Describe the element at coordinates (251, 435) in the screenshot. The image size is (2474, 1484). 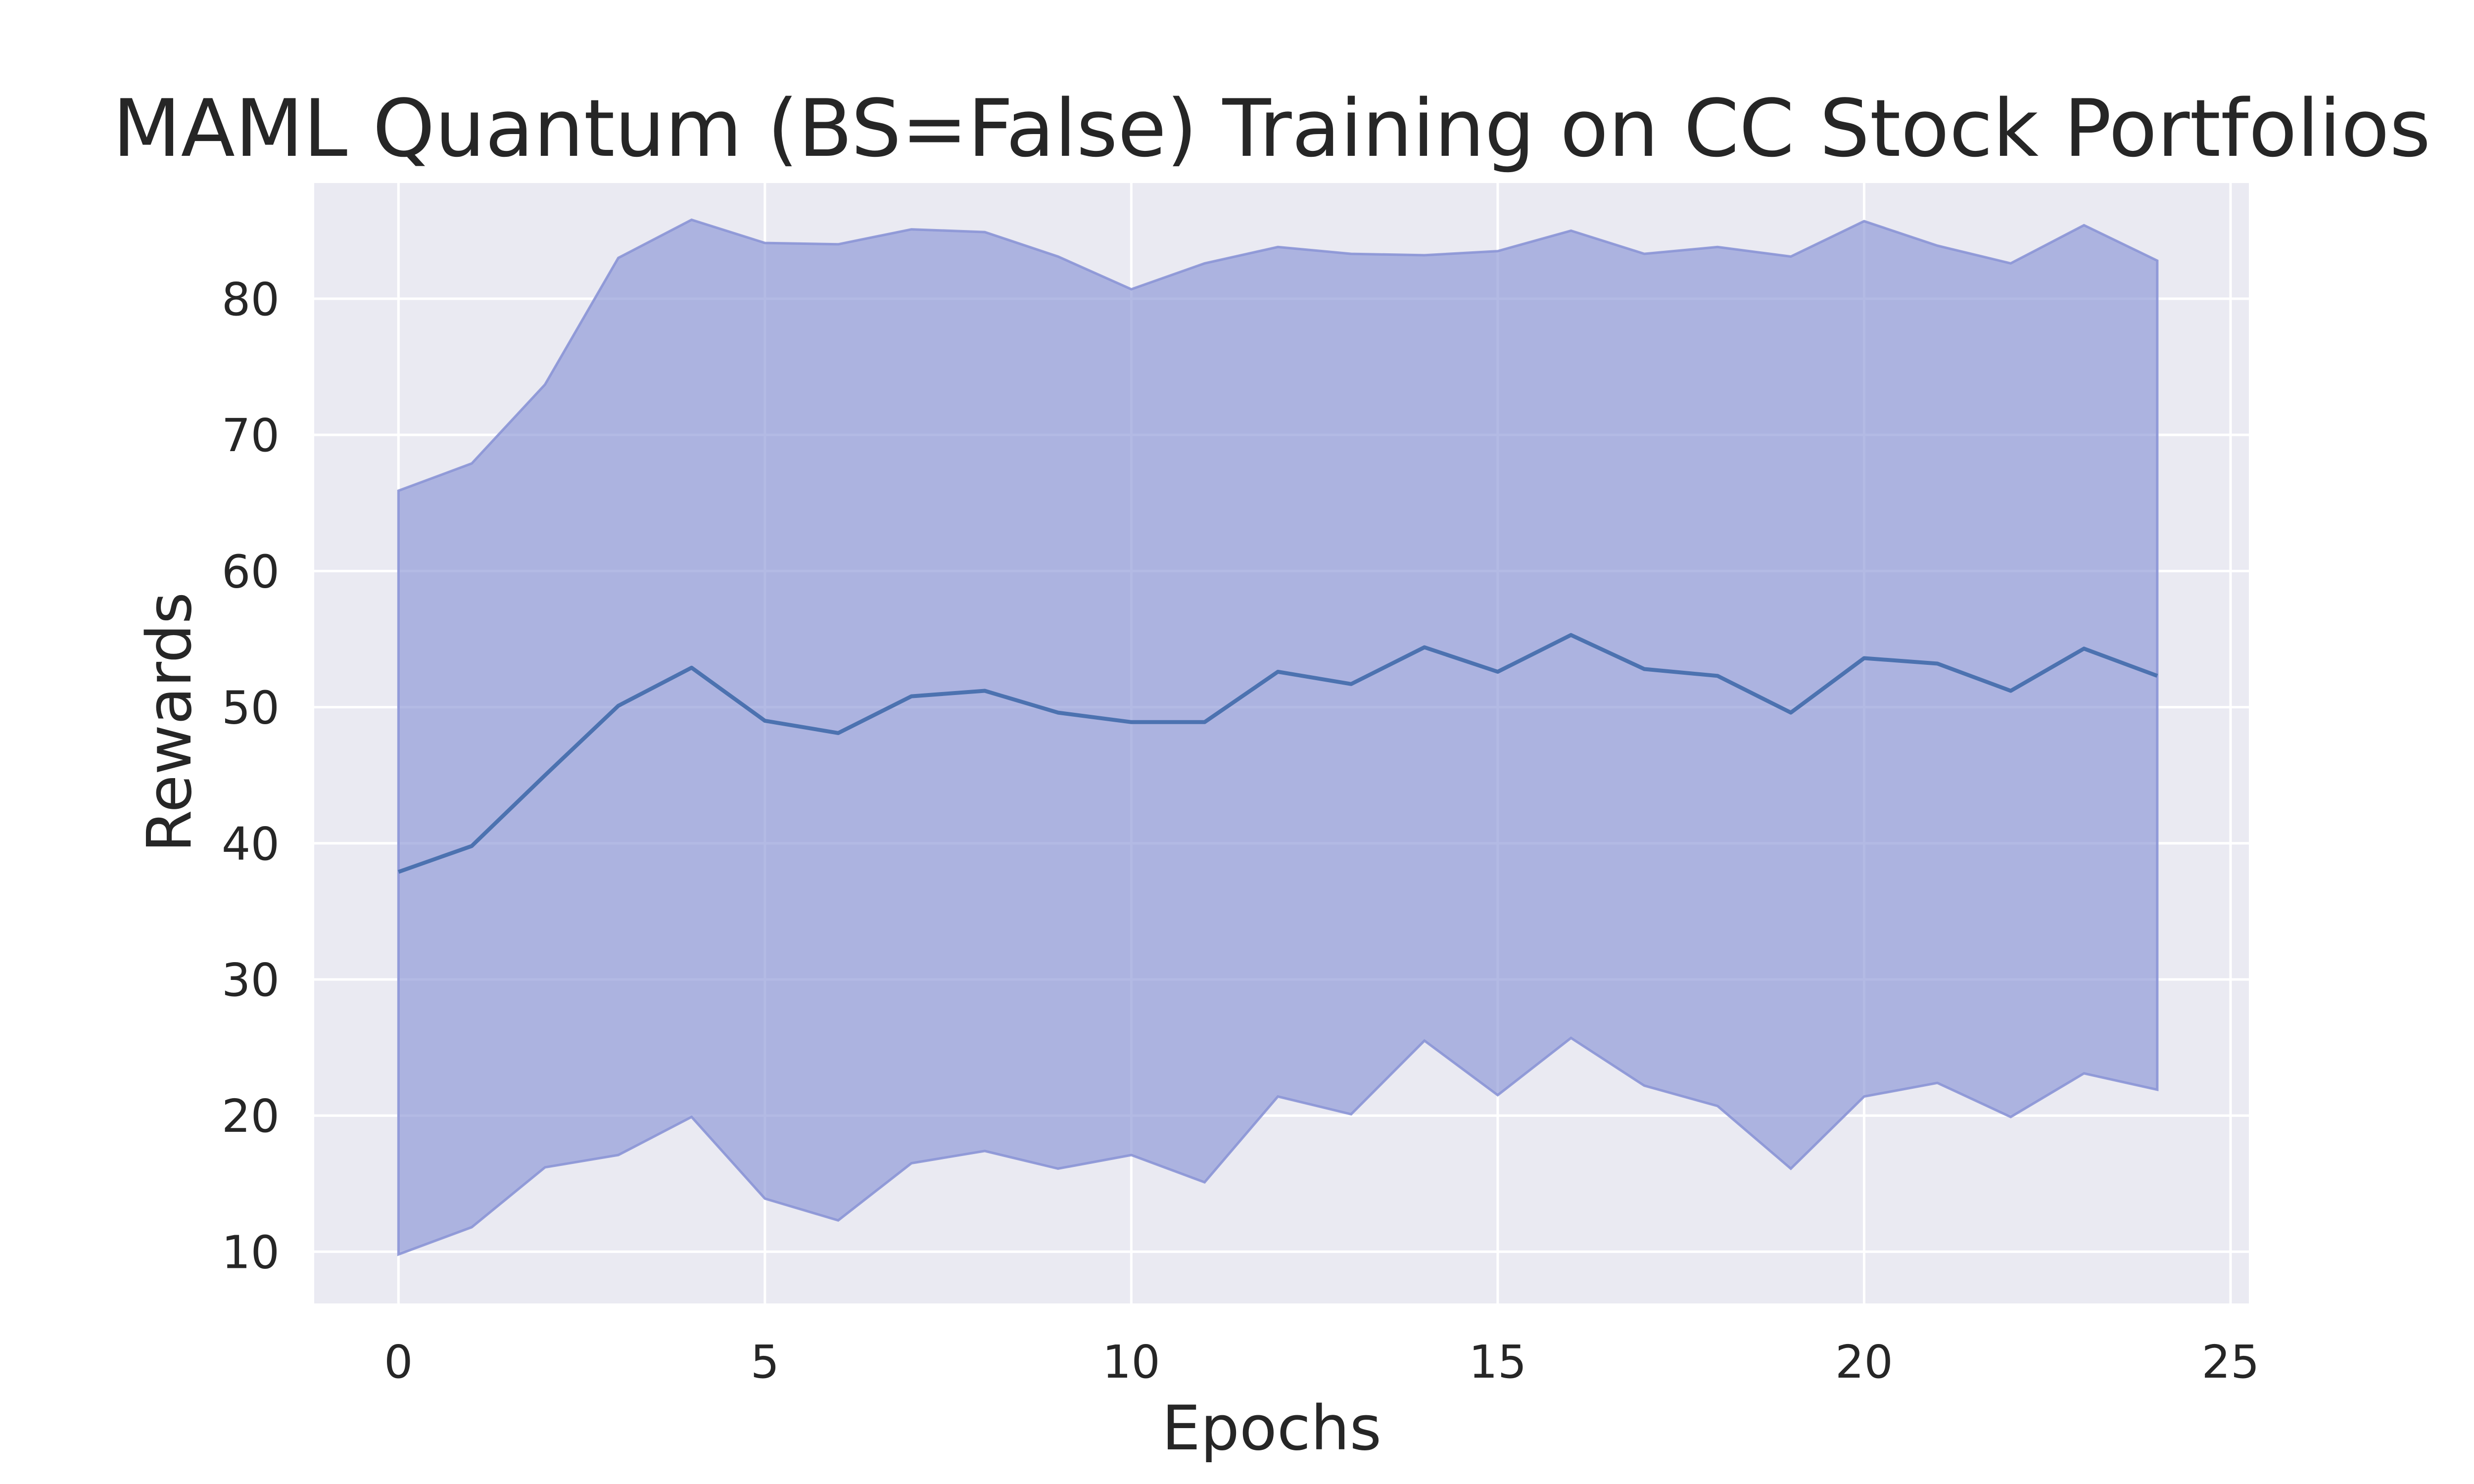
I see `y-tick-label: 70` at that location.